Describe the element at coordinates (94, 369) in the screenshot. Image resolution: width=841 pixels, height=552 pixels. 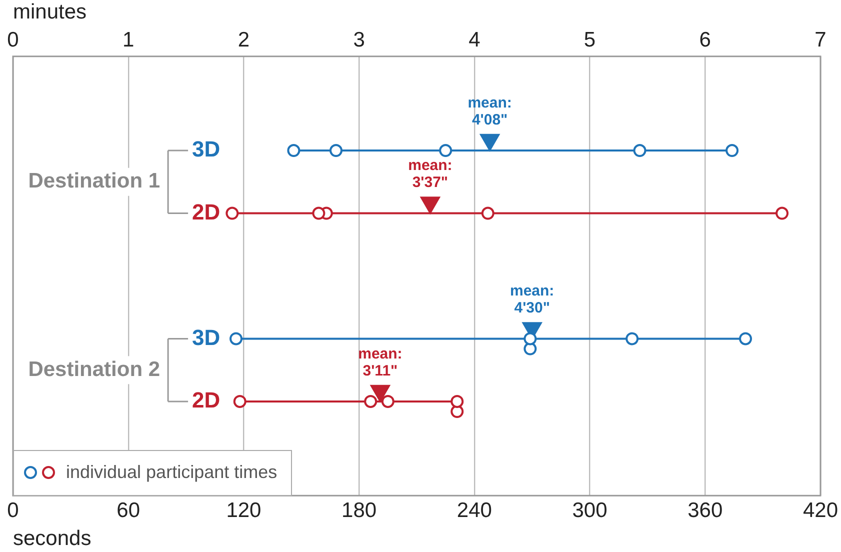
I see `annotation: Destination 2` at that location.